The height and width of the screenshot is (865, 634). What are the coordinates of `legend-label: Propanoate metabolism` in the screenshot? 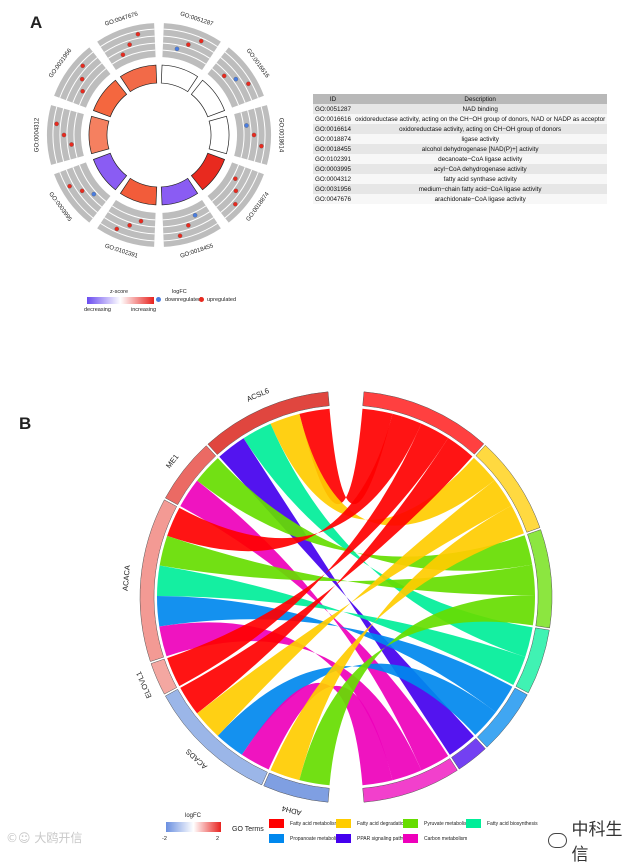 It's located at (316, 838).